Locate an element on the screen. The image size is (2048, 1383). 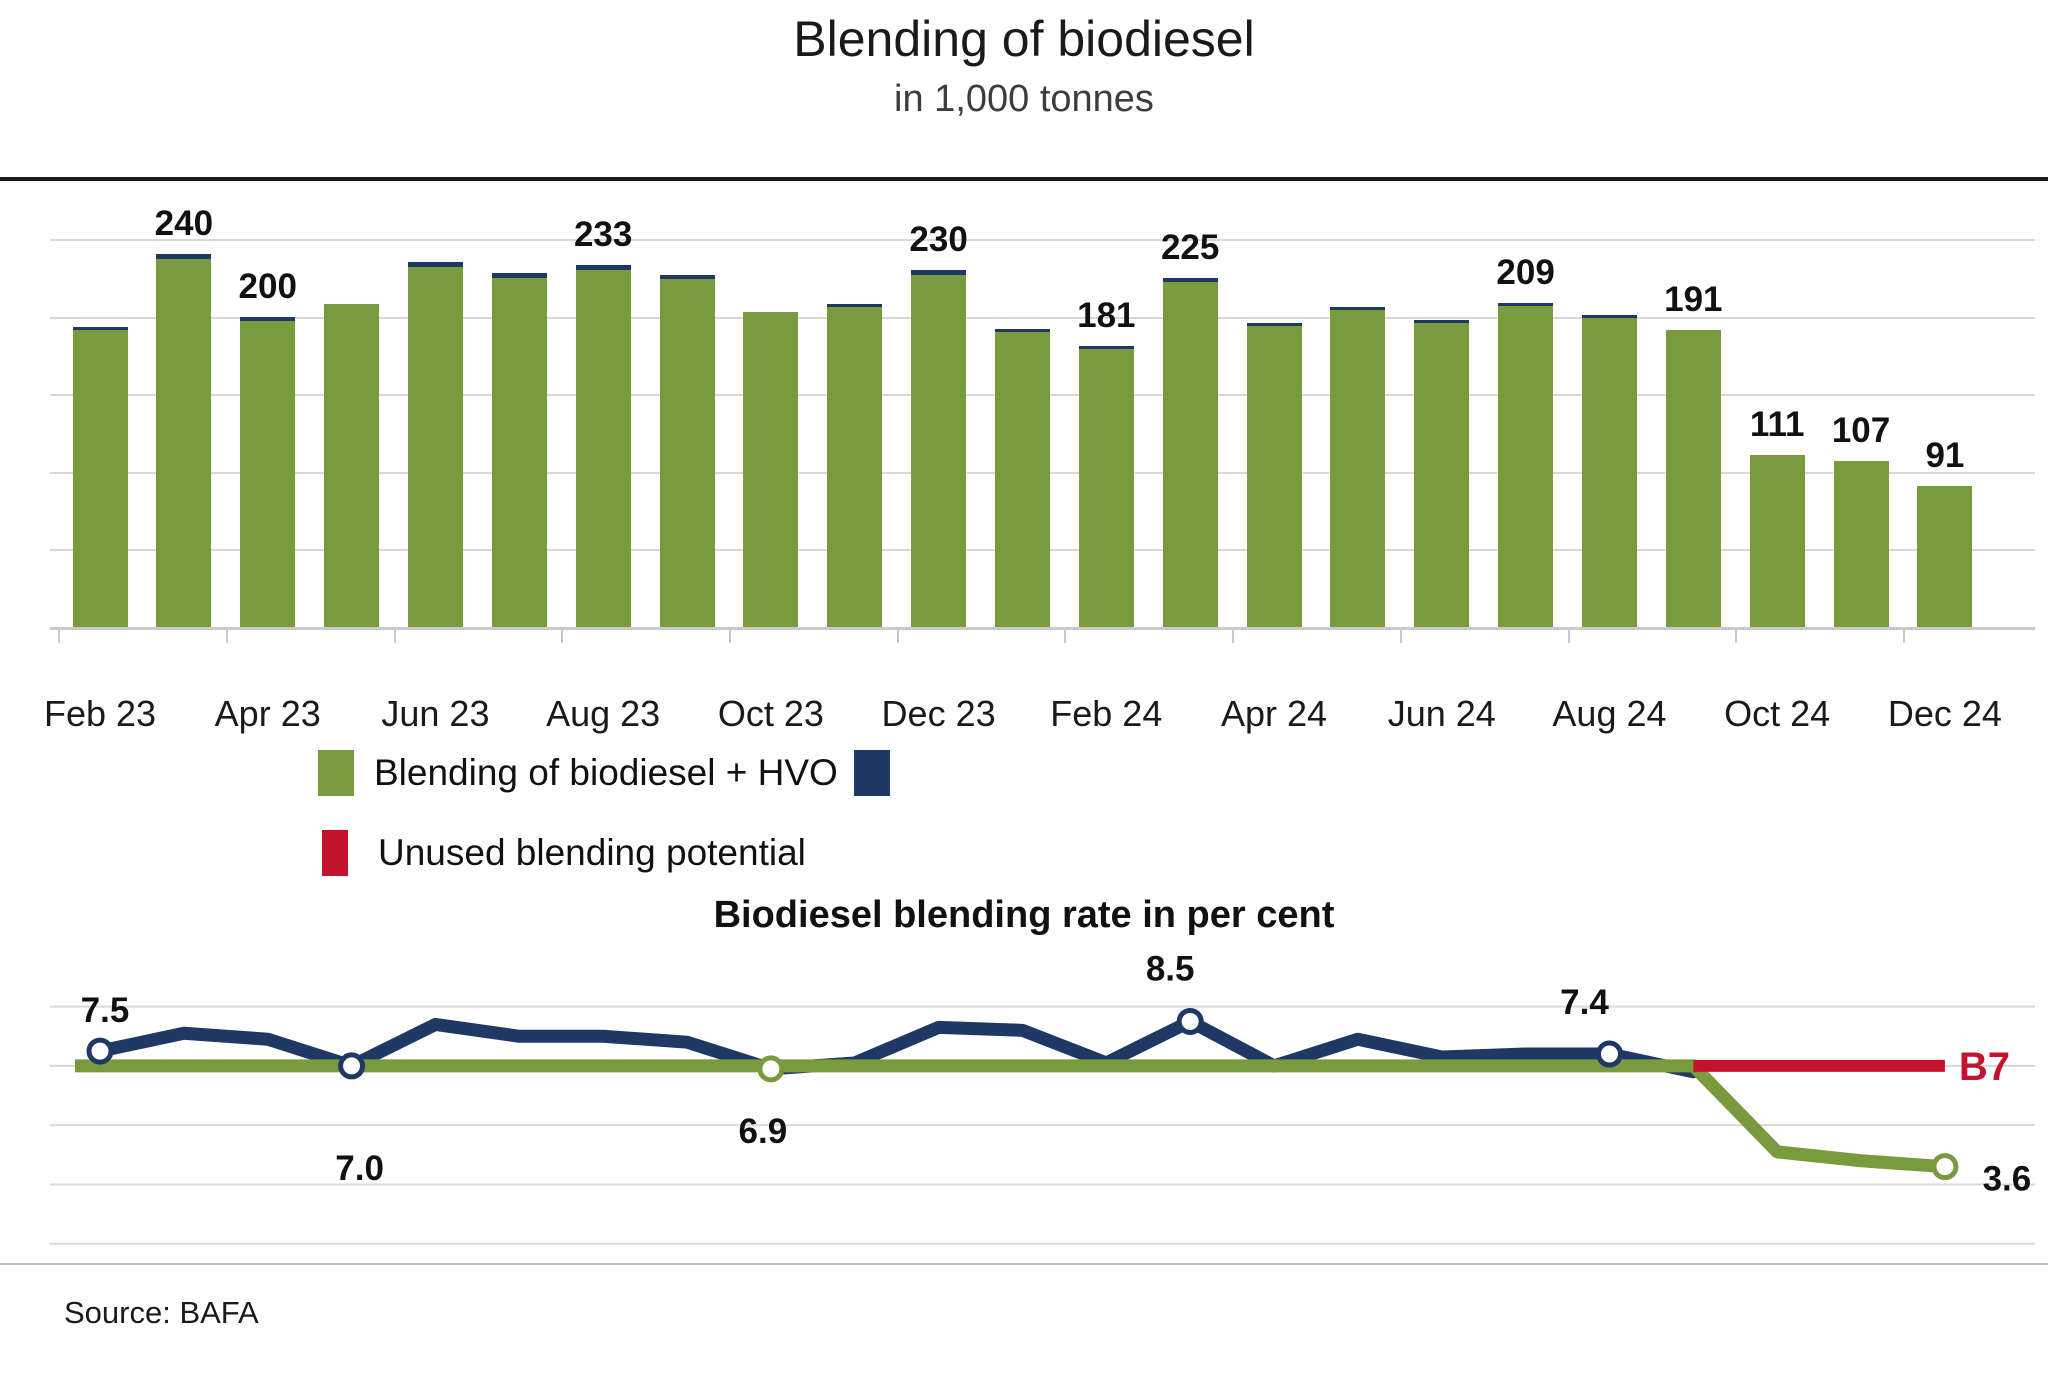
bar-Oct 24 is located at coordinates (1777, 540).